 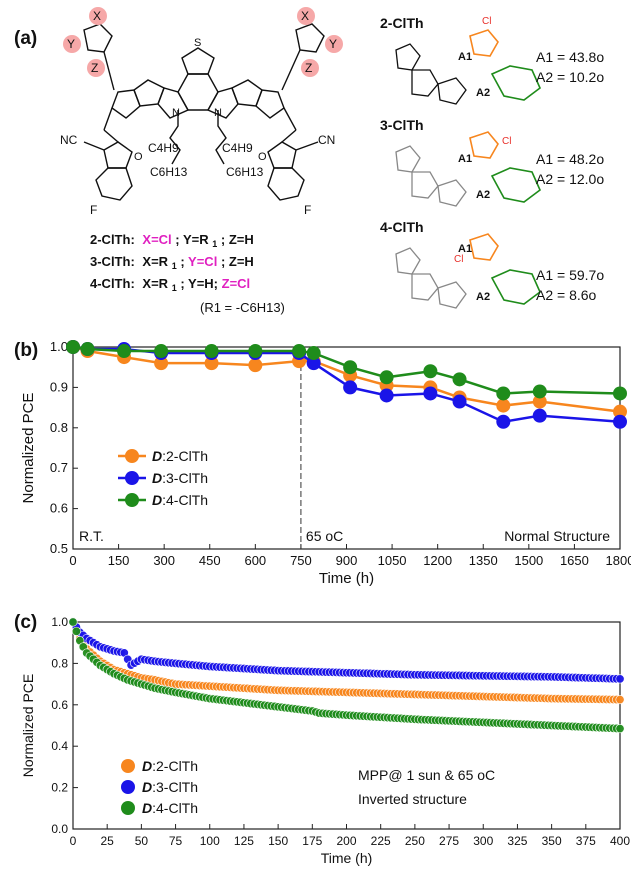 I want to click on legend-marker, so click(x=132, y=500).